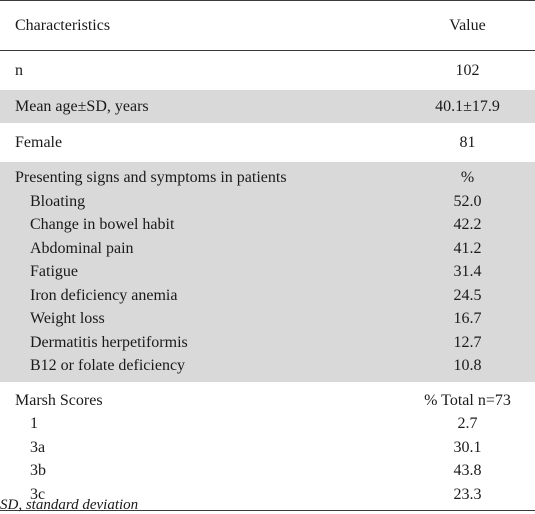 The width and height of the screenshot is (535, 514). I want to click on row-value: 43.8, so click(467, 470).